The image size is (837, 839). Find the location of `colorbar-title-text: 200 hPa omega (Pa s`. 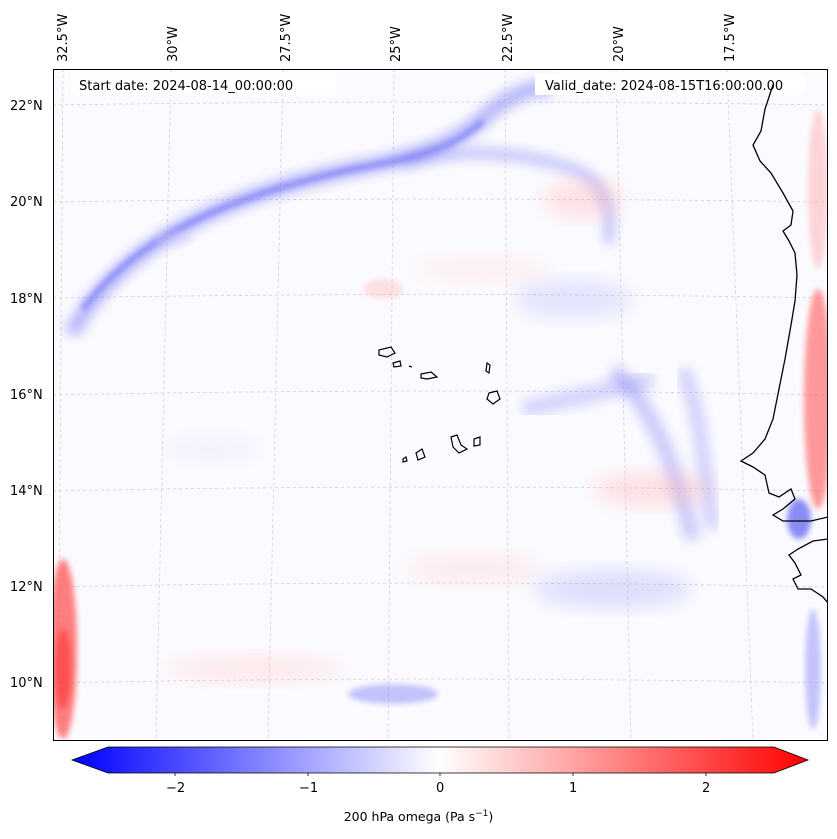

colorbar-title-text: 200 hPa omega (Pa s is located at coordinates (409, 817).